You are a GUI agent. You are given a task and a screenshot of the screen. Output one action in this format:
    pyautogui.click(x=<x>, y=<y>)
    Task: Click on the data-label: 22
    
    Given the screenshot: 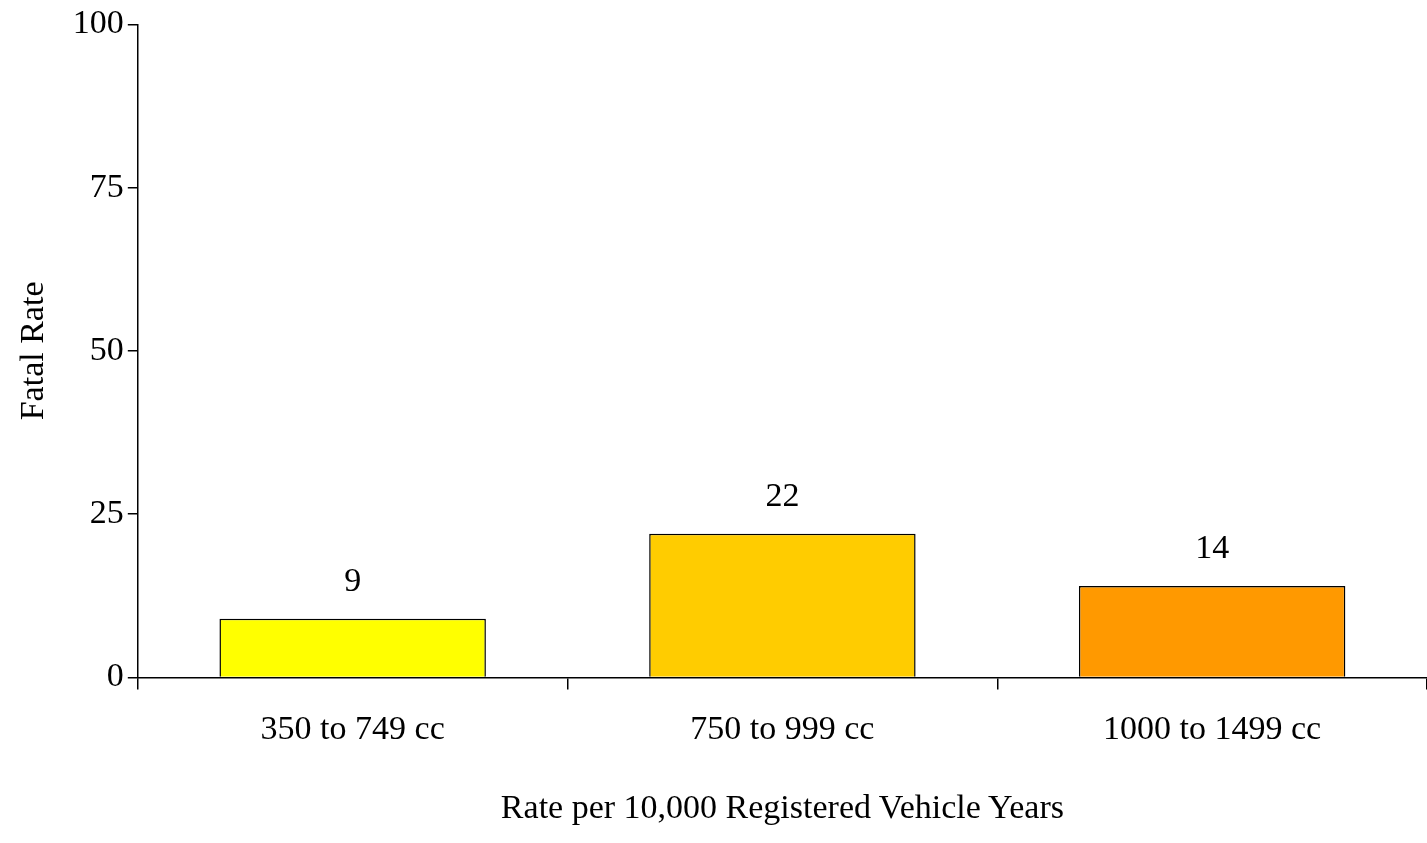 What is the action you would take?
    pyautogui.click(x=782, y=494)
    